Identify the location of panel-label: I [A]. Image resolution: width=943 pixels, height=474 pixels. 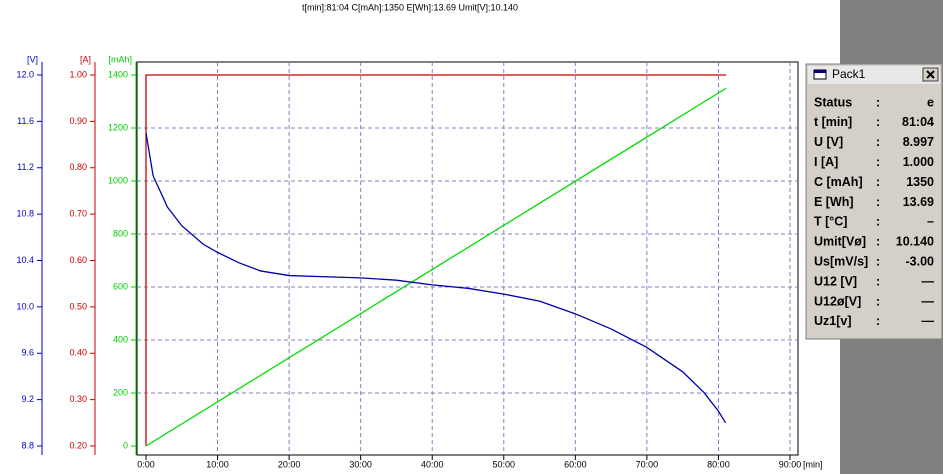
(826, 162).